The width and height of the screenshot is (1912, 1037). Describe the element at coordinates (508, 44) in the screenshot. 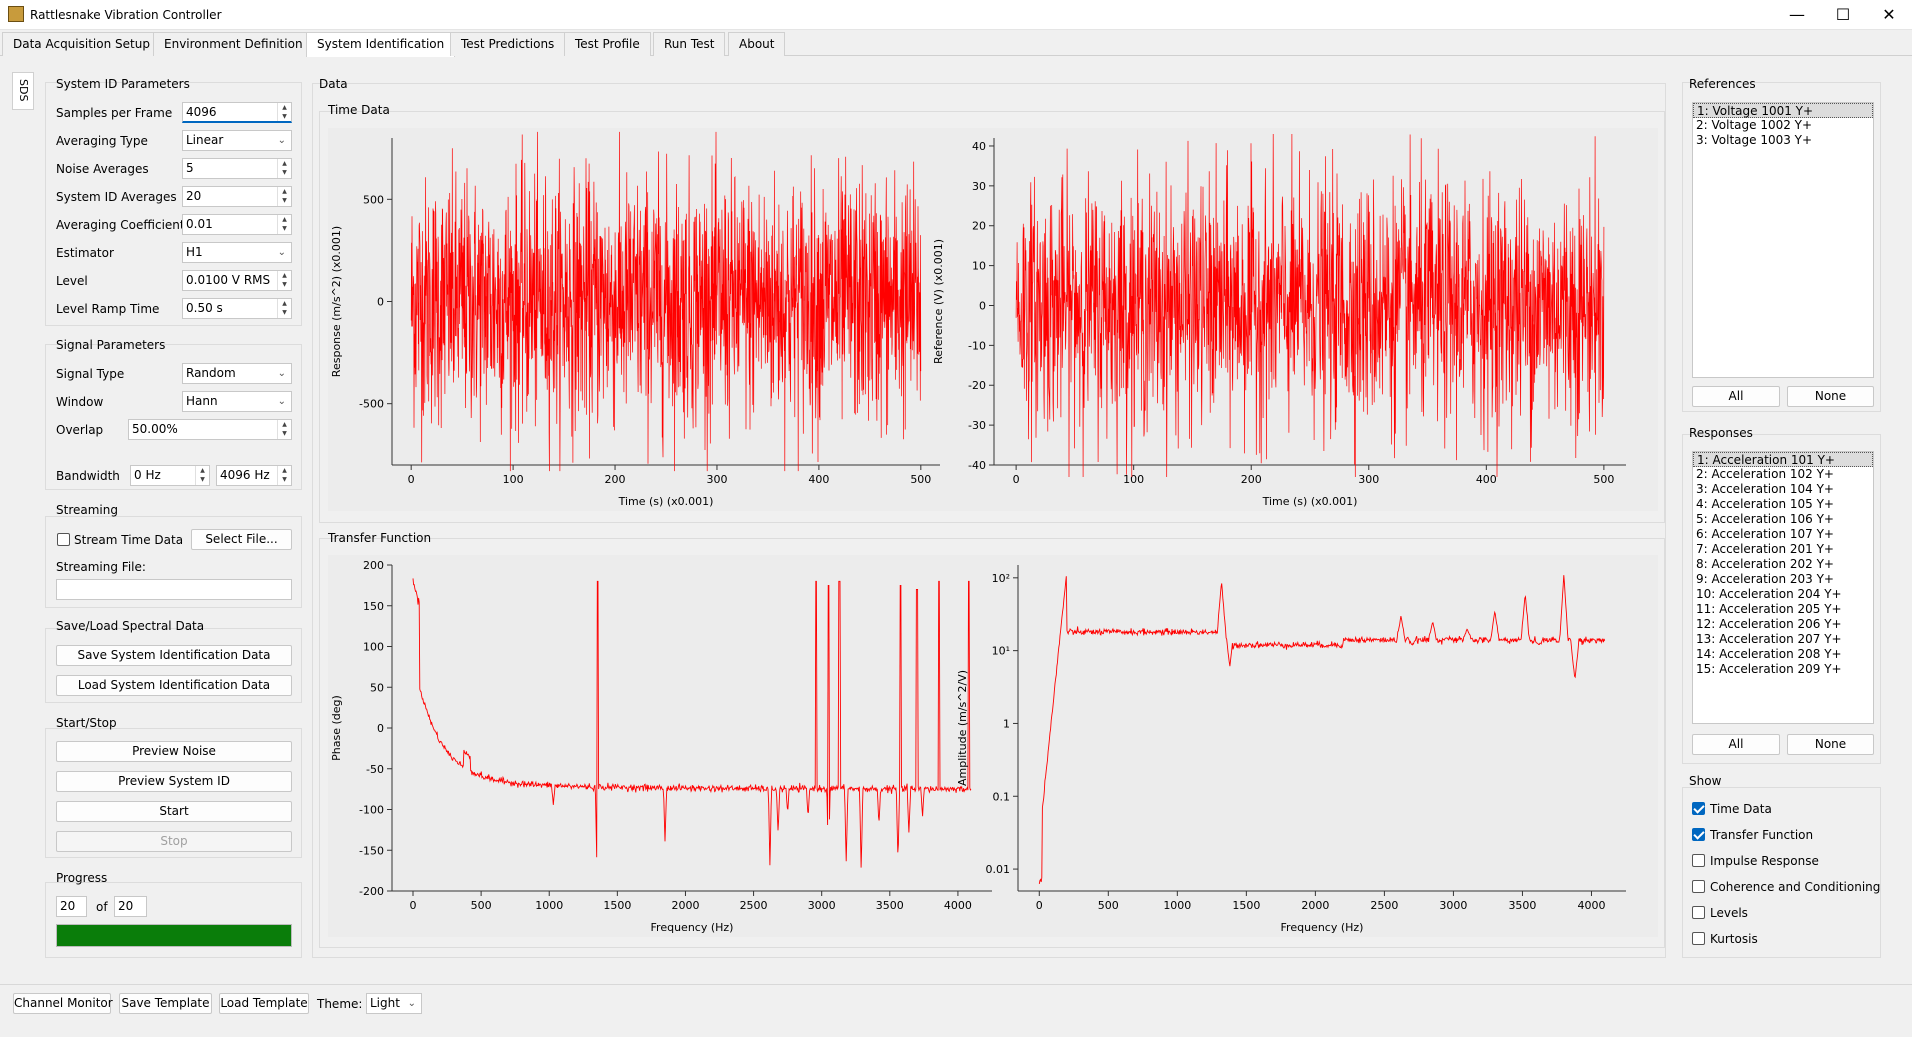

I see `tab-test-predictions: Test Predictions` at that location.